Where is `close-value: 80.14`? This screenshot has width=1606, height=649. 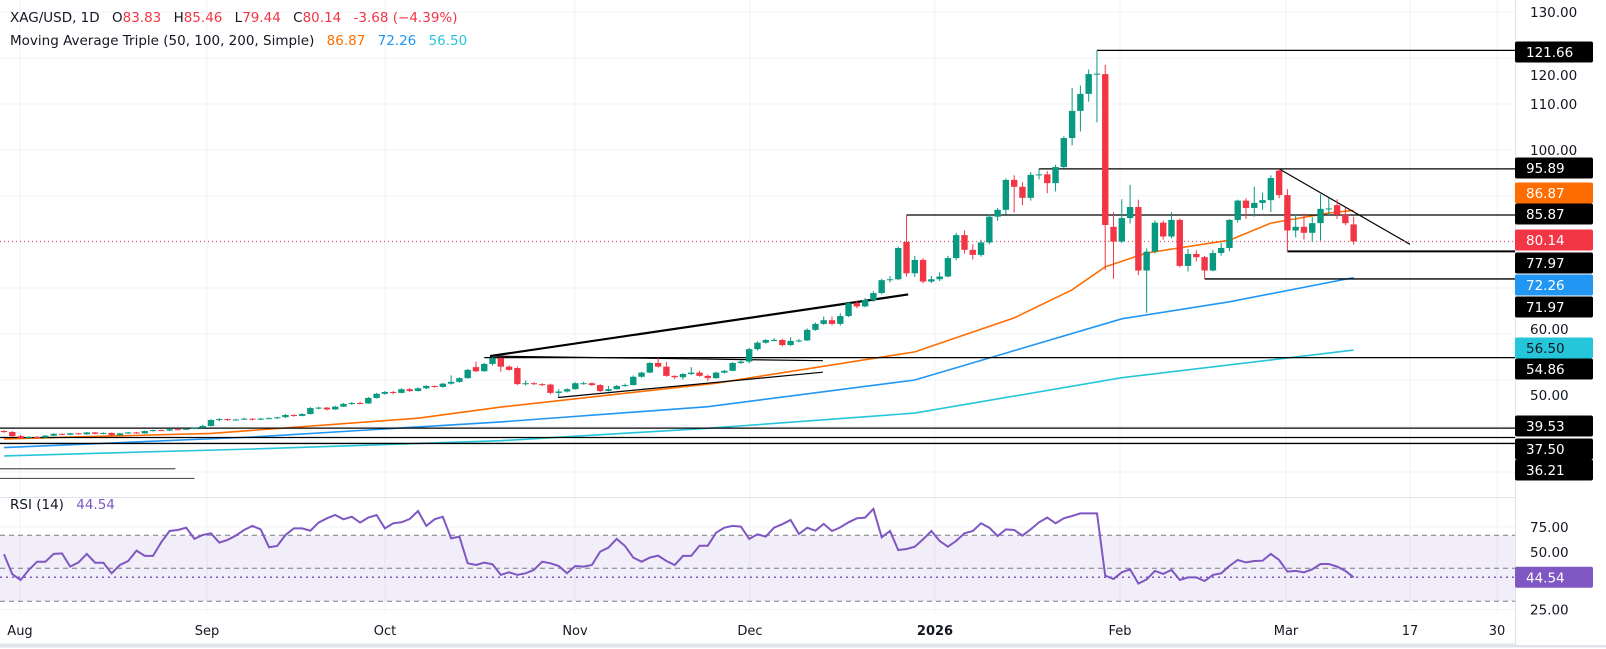
close-value: 80.14 is located at coordinates (322, 18).